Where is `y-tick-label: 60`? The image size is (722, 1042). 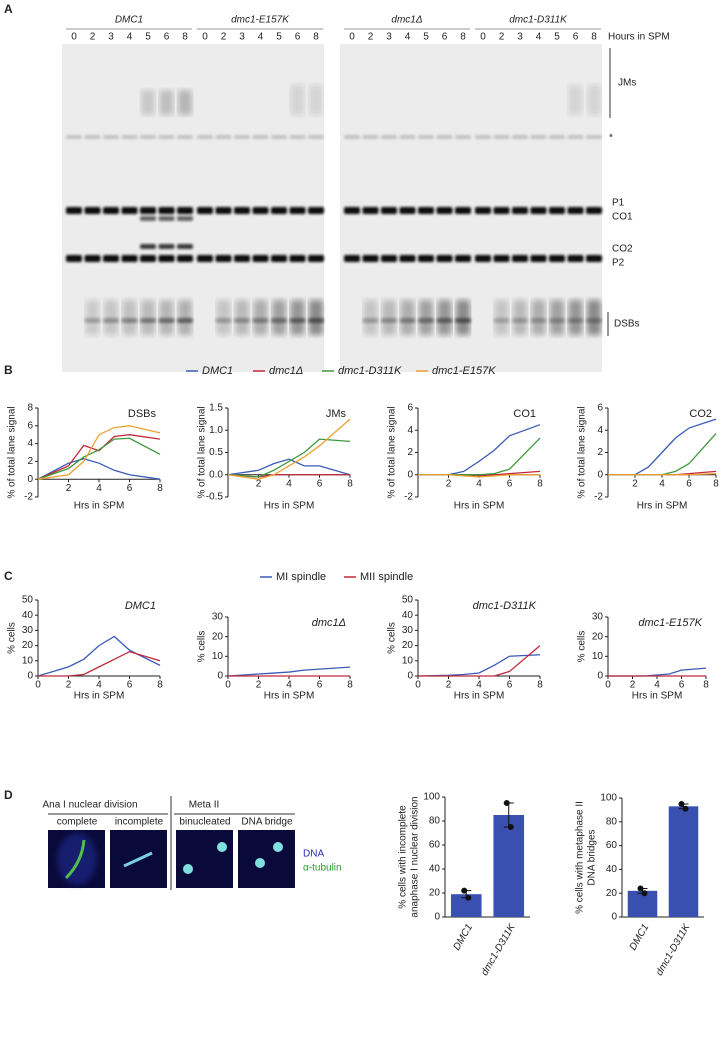 y-tick-label: 60 is located at coordinates (612, 845).